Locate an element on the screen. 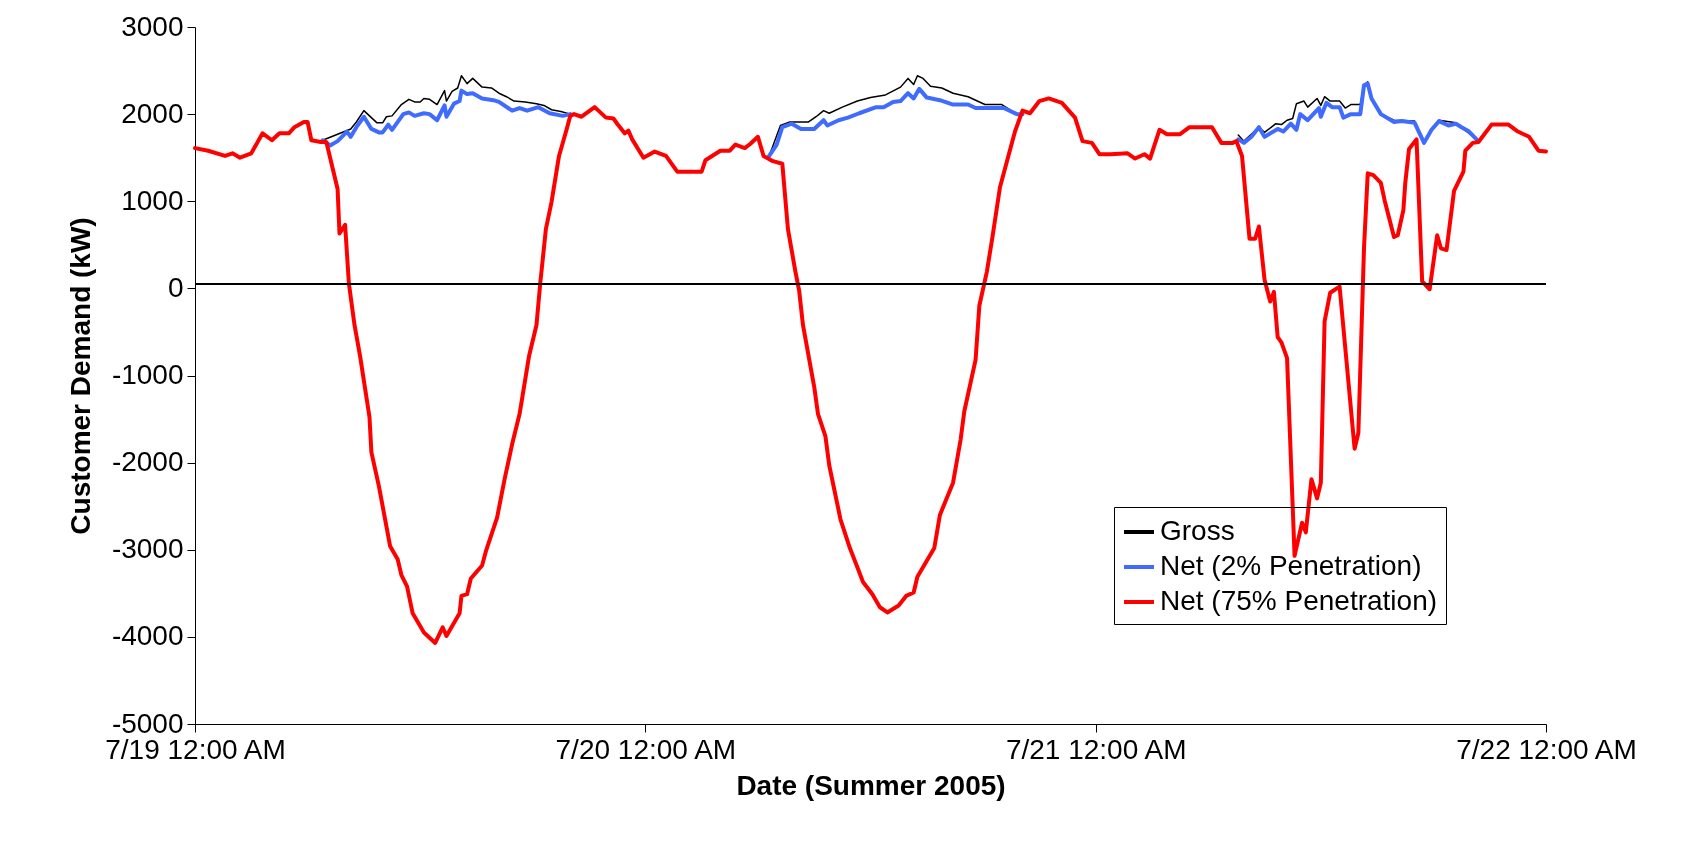 The image size is (1683, 847). y-tick-label: 1000 is located at coordinates (152, 200).